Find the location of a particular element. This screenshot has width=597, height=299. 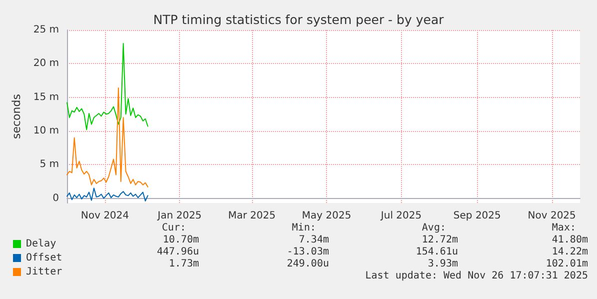

text: 102.01m is located at coordinates (567, 264).